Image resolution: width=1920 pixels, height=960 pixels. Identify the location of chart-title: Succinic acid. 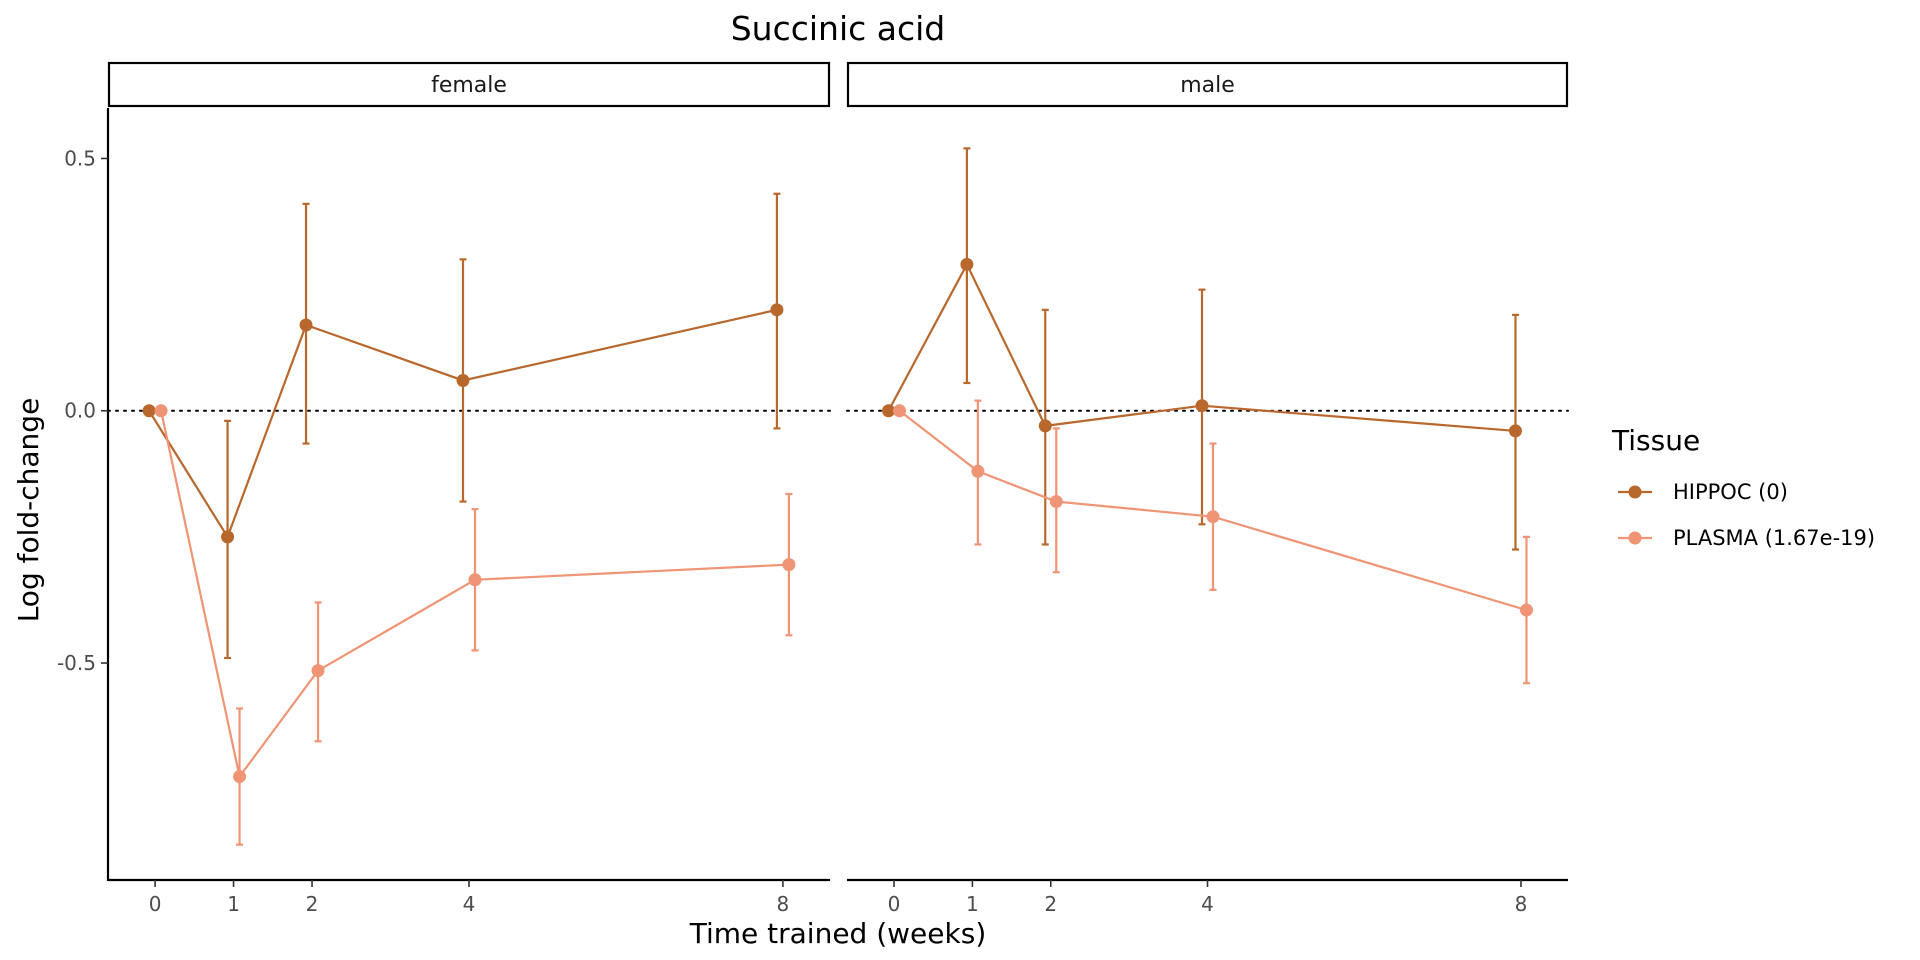
(838, 28).